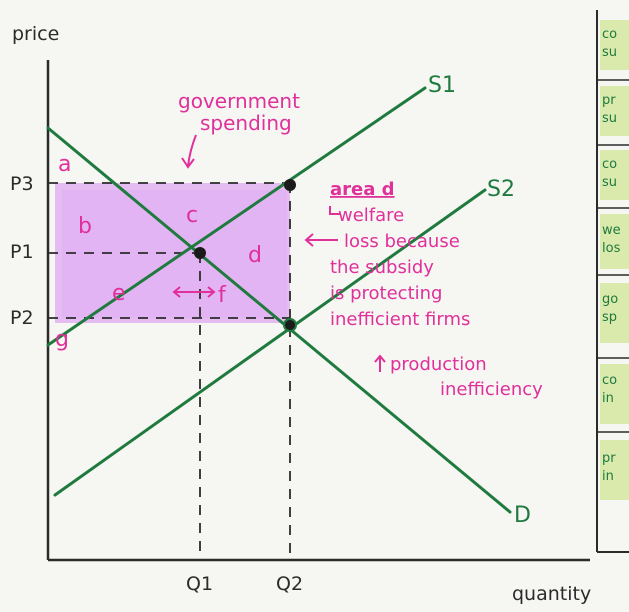 Image resolution: width=629 pixels, height=612 pixels. I want to click on sidebar-fragment-12: in, so click(608, 398).